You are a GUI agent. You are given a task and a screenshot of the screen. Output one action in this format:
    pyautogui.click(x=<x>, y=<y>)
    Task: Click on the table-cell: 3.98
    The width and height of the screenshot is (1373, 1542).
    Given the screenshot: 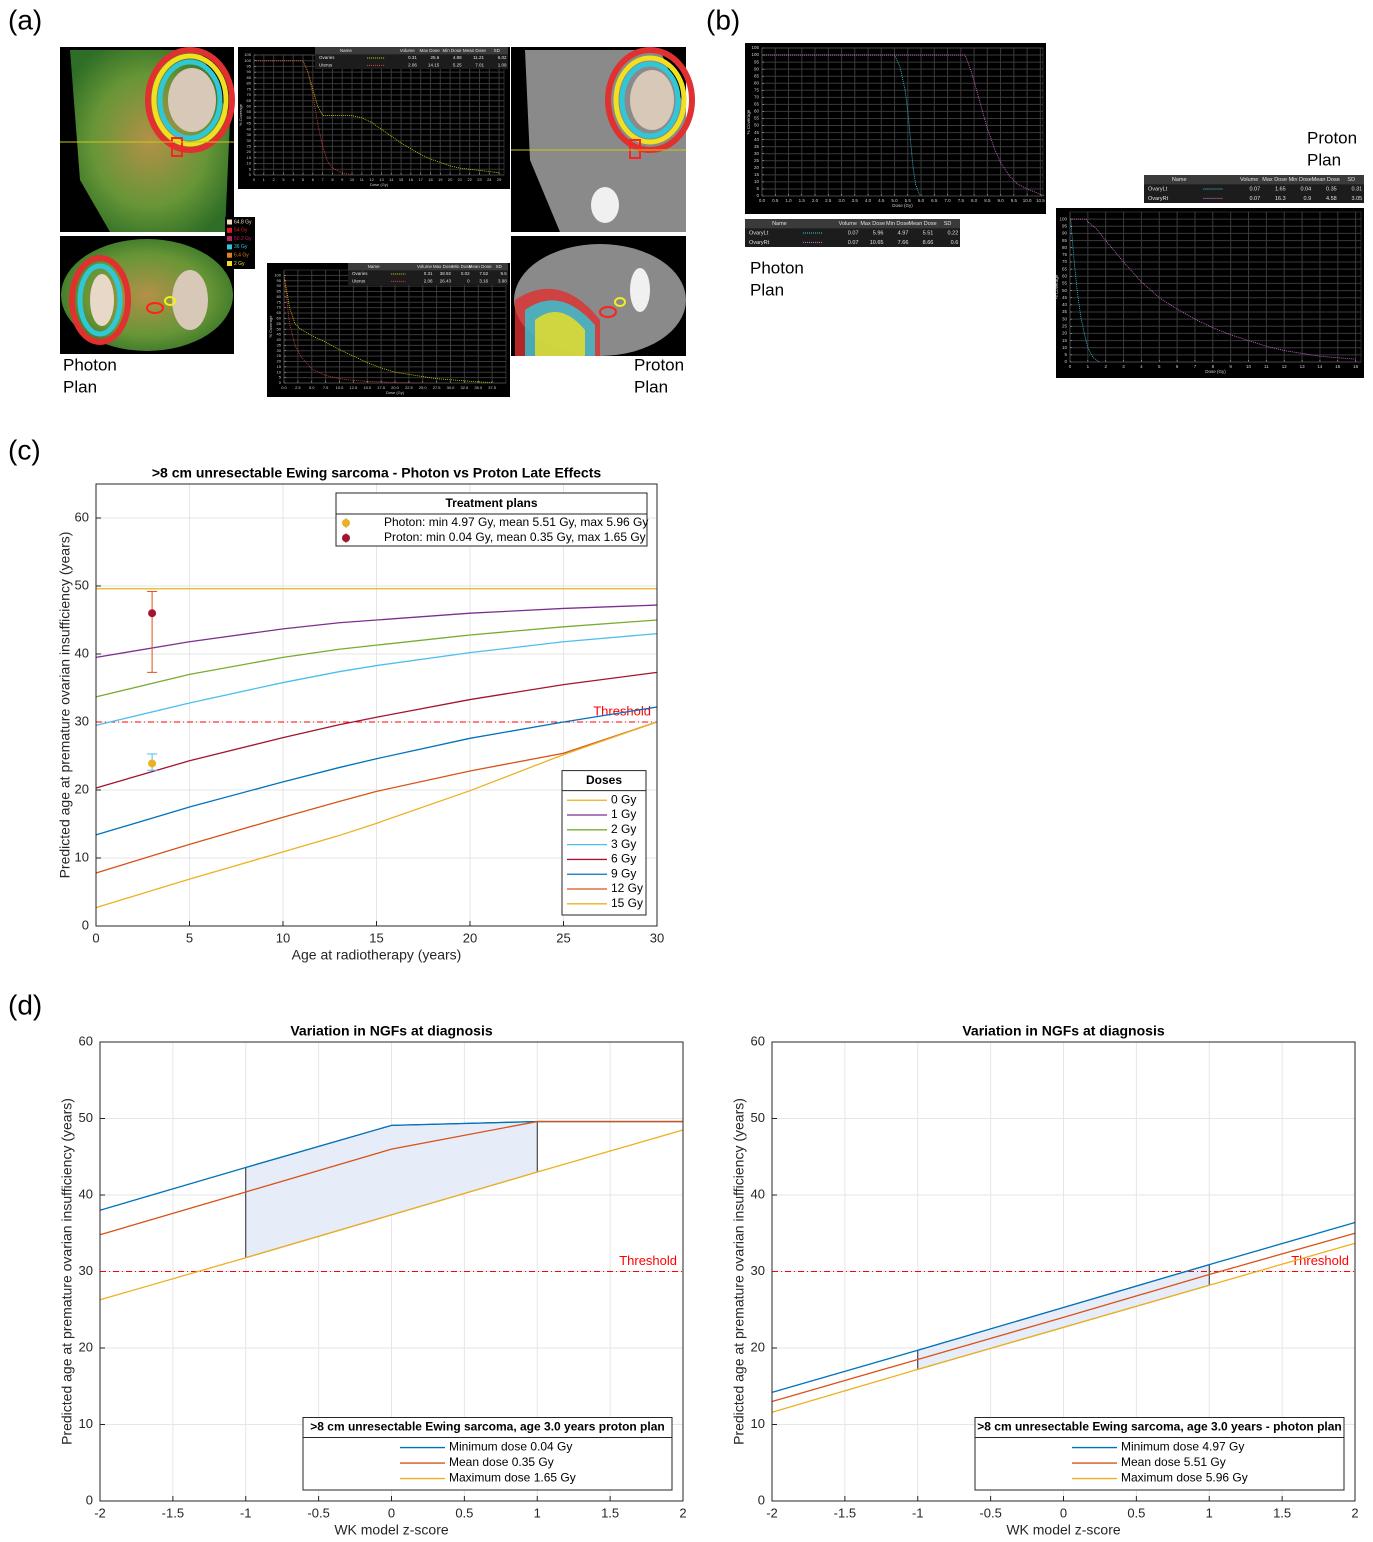 What is the action you would take?
    pyautogui.click(x=502, y=281)
    